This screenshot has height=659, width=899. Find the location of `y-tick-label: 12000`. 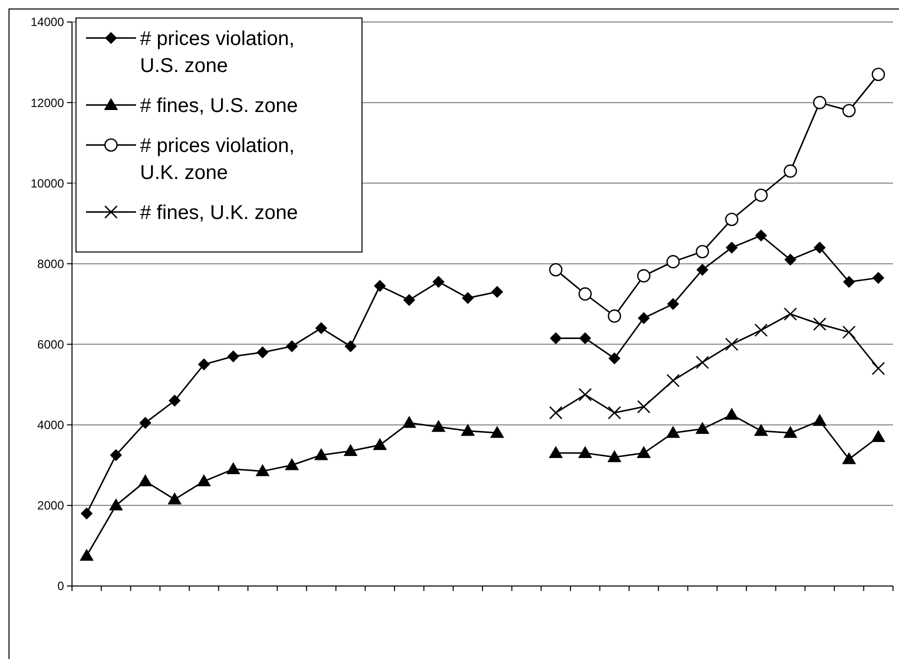

y-tick-label: 12000 is located at coordinates (47, 103).